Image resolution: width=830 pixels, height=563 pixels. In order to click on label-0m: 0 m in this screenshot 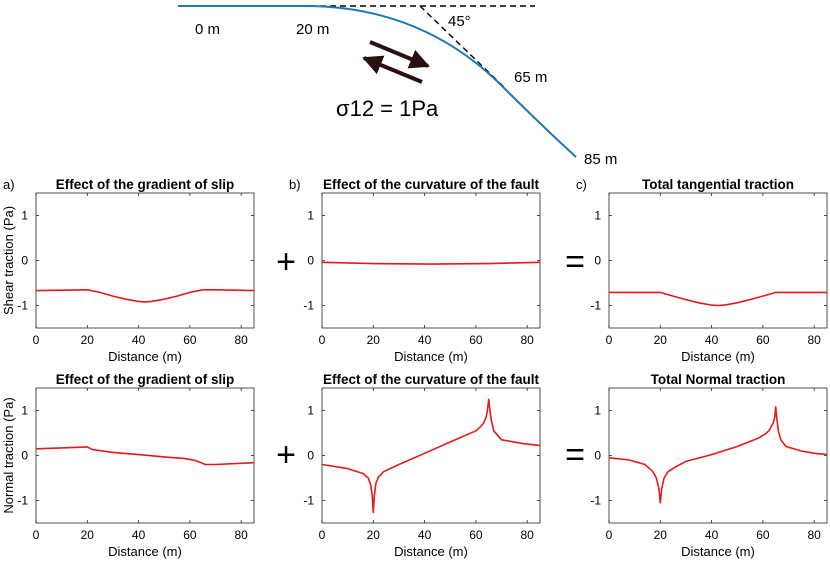, I will do `click(207, 29)`.